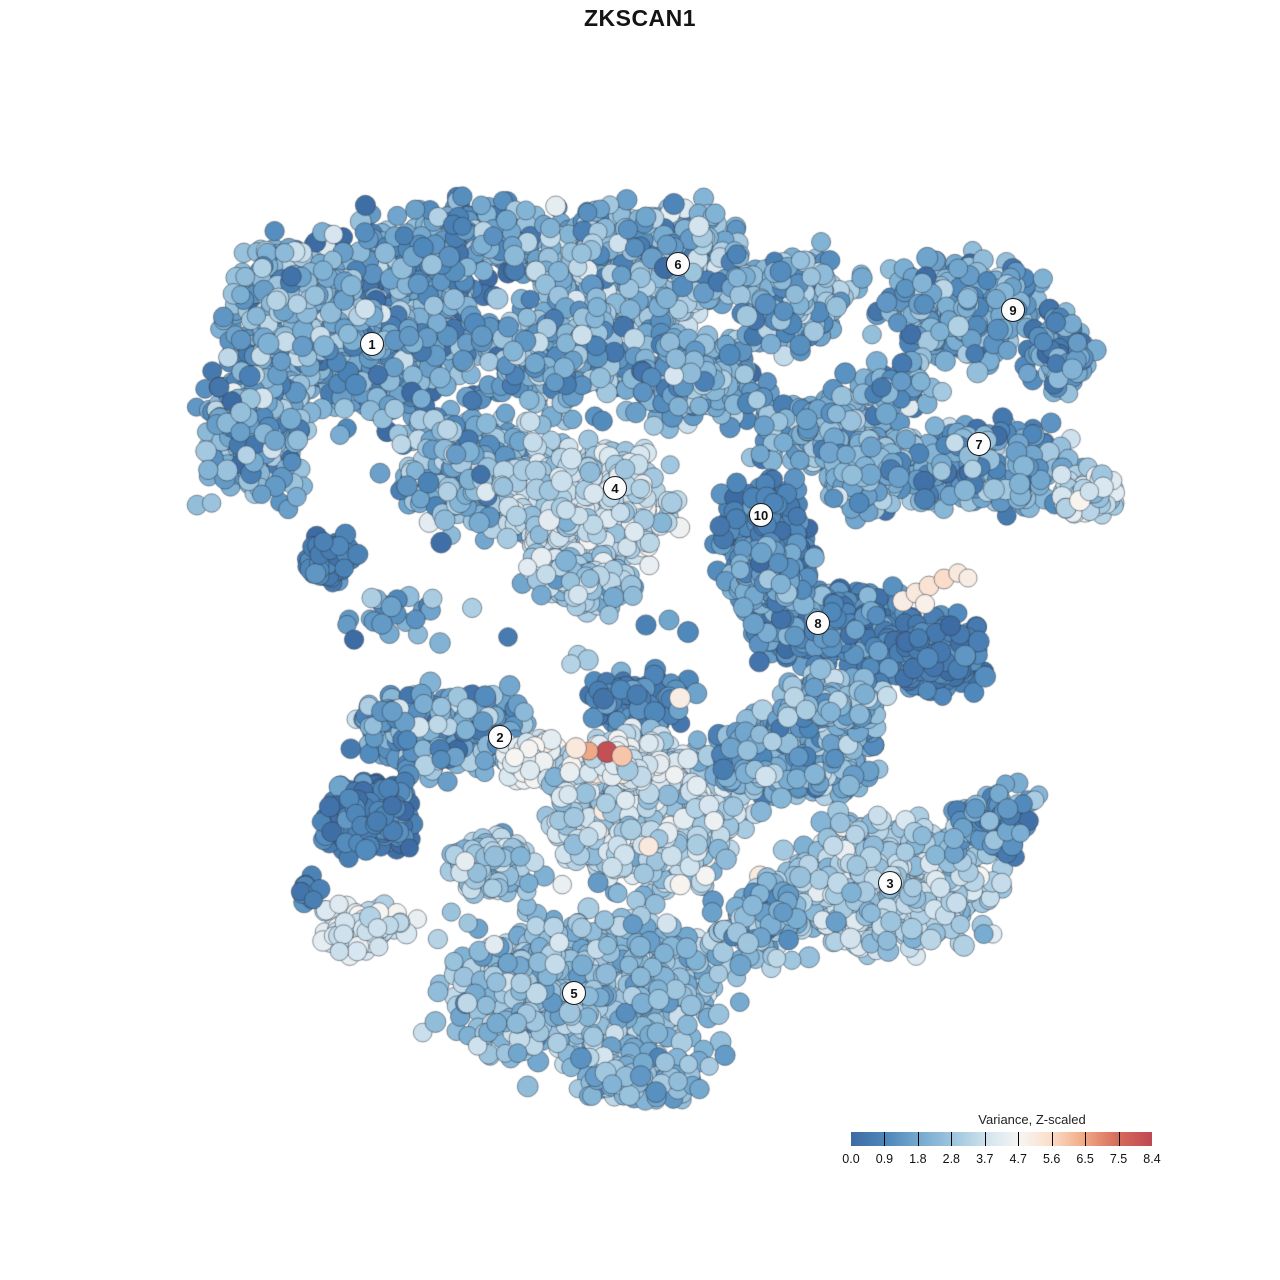 The height and width of the screenshot is (1280, 1280). I want to click on legend-tick-label: 0.0, so click(851, 1159).